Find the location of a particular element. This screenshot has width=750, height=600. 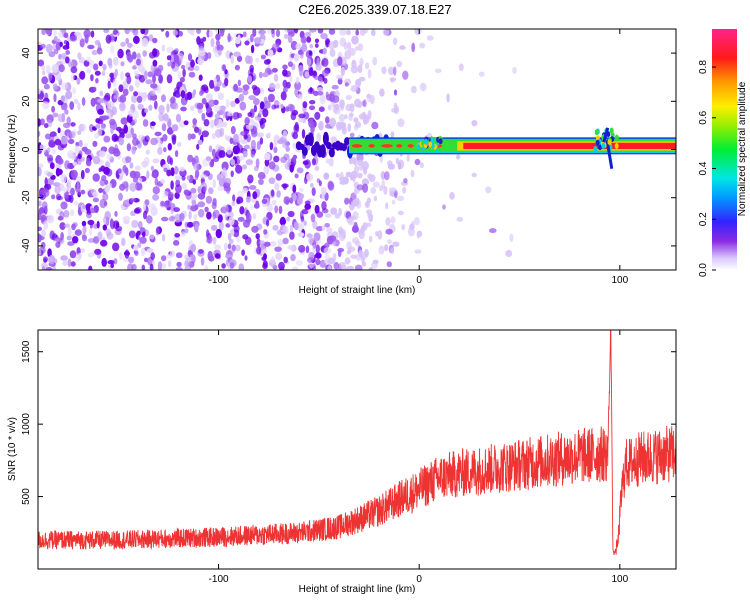

signal-band-layer is located at coordinates (569, 146).